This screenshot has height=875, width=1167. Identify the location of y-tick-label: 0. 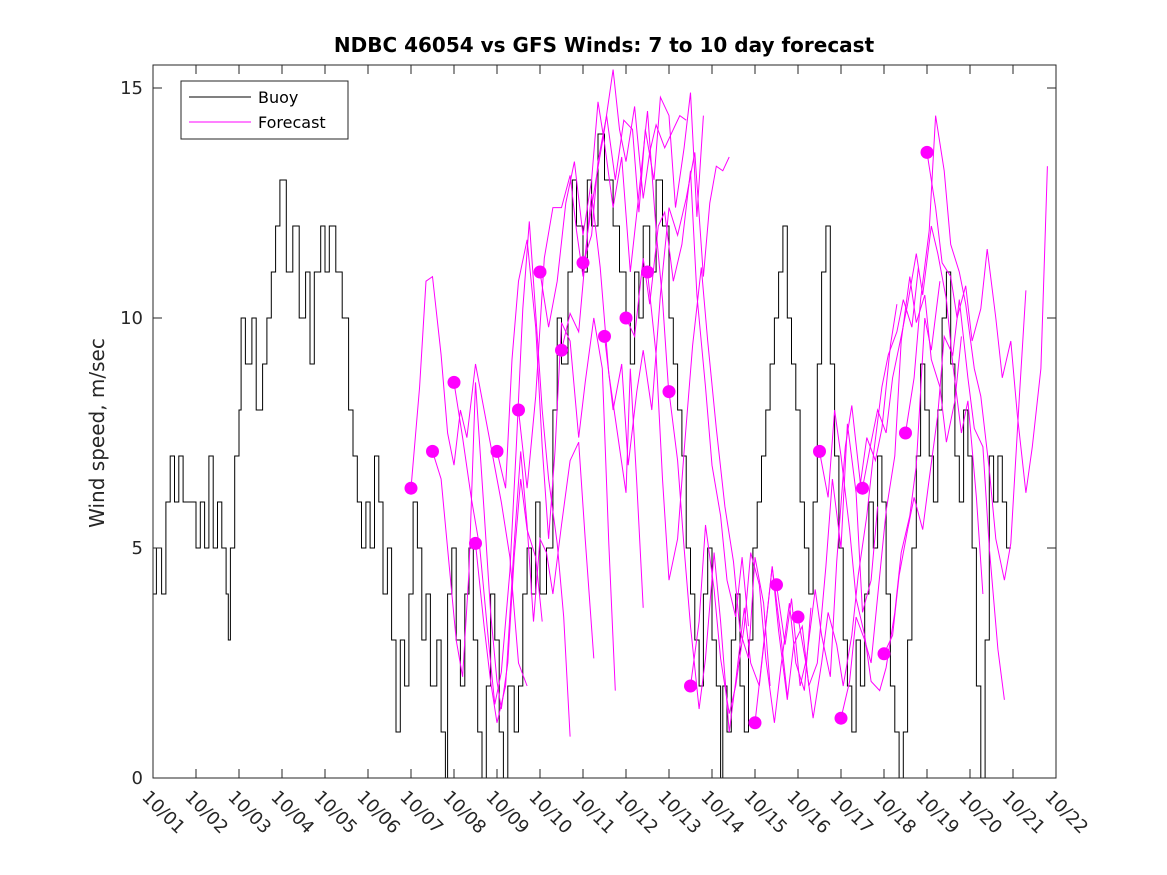
(137, 778).